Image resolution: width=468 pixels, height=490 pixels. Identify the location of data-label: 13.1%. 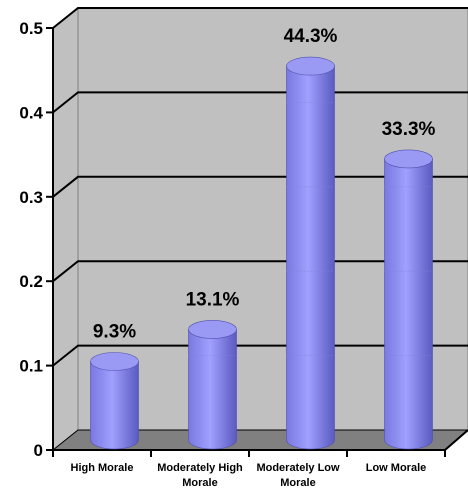
(213, 299).